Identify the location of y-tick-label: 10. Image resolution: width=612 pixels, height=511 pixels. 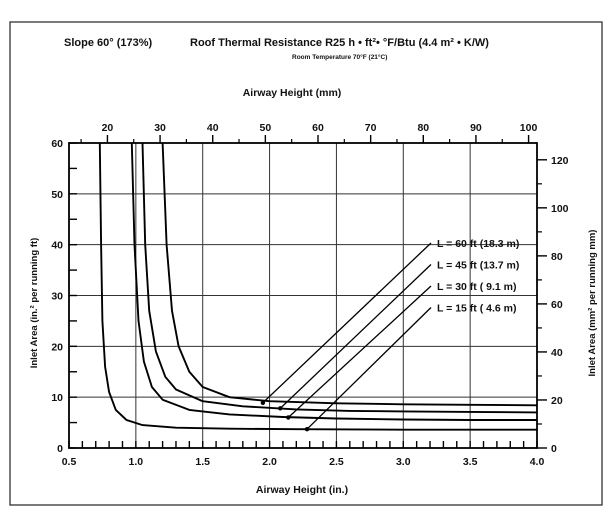
(57, 398).